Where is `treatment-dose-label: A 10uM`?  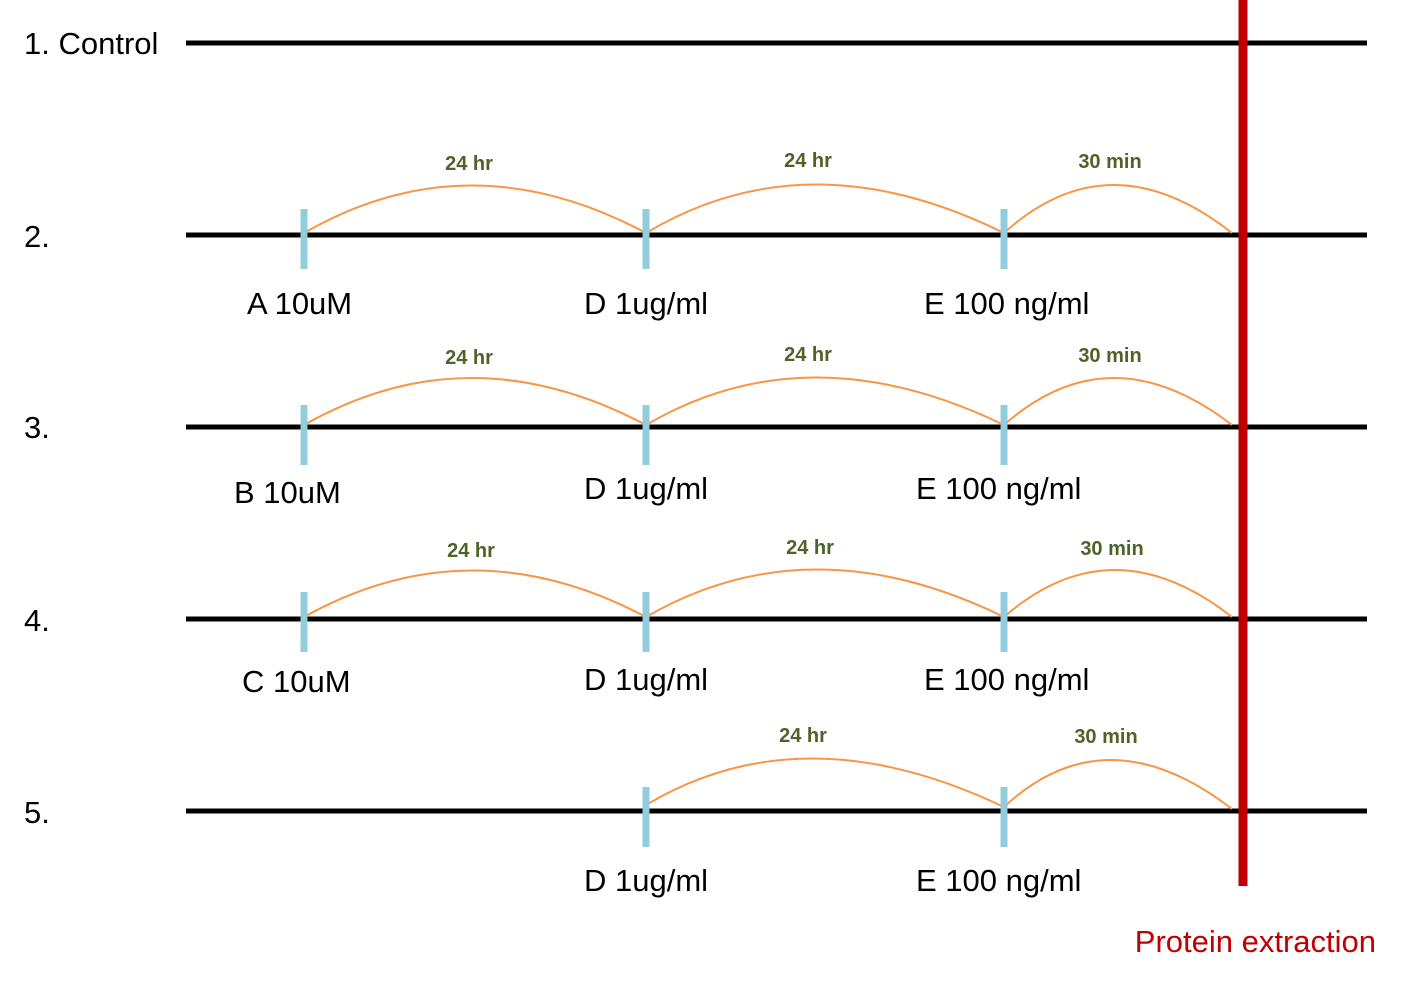 treatment-dose-label: A 10uM is located at coordinates (299, 303).